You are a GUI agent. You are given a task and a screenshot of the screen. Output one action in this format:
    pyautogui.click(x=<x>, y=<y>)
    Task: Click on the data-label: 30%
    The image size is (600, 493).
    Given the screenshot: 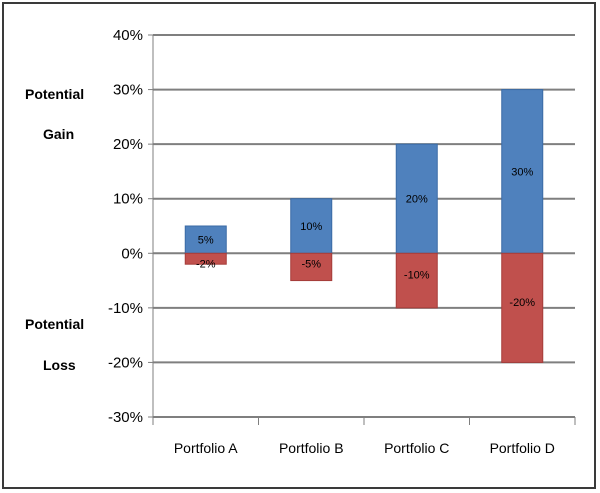 What is the action you would take?
    pyautogui.click(x=522, y=172)
    